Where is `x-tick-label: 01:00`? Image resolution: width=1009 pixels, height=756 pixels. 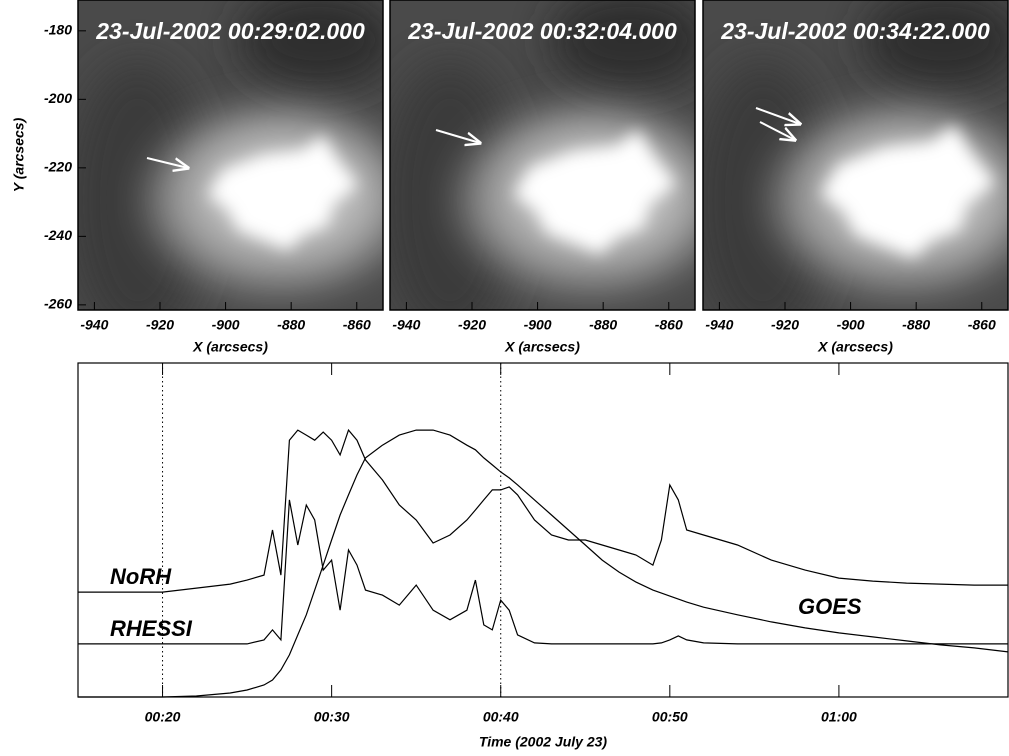 x-tick-label: 01:00 is located at coordinates (839, 717).